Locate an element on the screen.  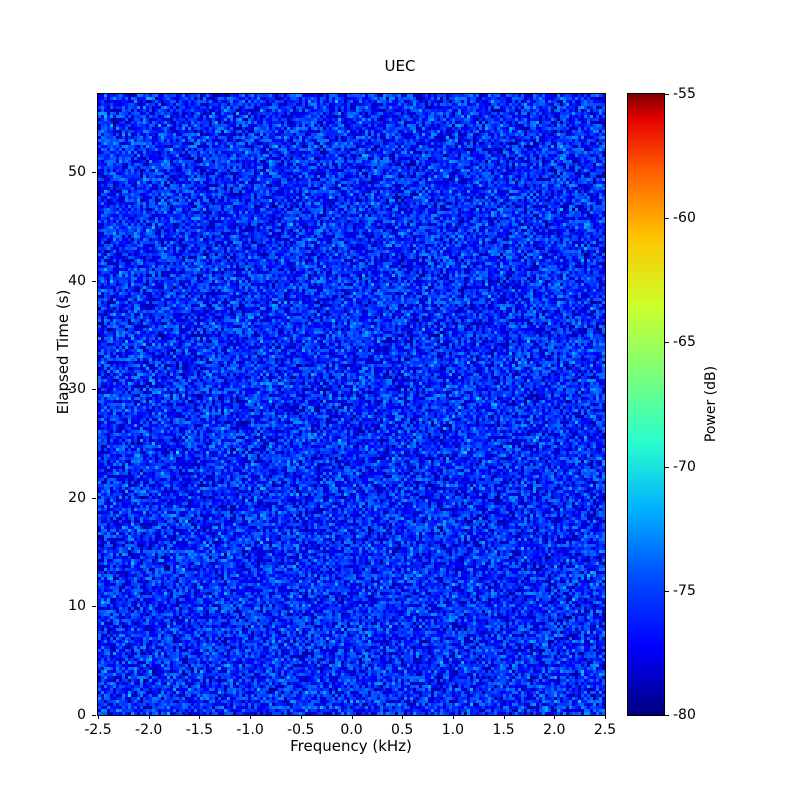
x-tick-label: 1.5 is located at coordinates (503, 730).